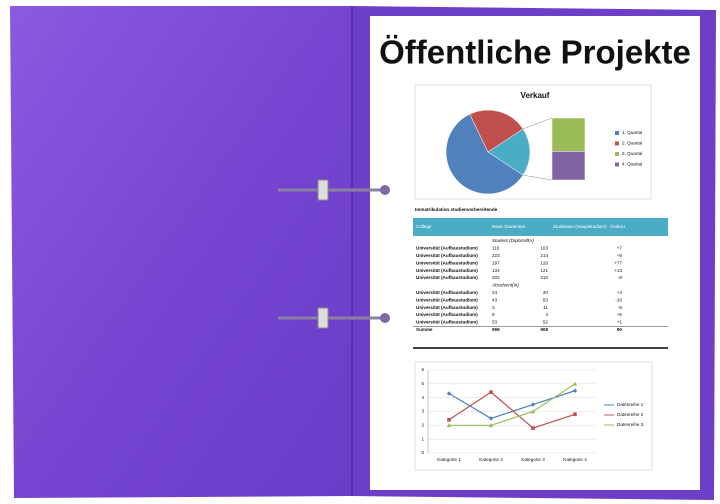  Describe the element at coordinates (535, 52) in the screenshot. I see `document-title: Öffentliche Projekte` at that location.